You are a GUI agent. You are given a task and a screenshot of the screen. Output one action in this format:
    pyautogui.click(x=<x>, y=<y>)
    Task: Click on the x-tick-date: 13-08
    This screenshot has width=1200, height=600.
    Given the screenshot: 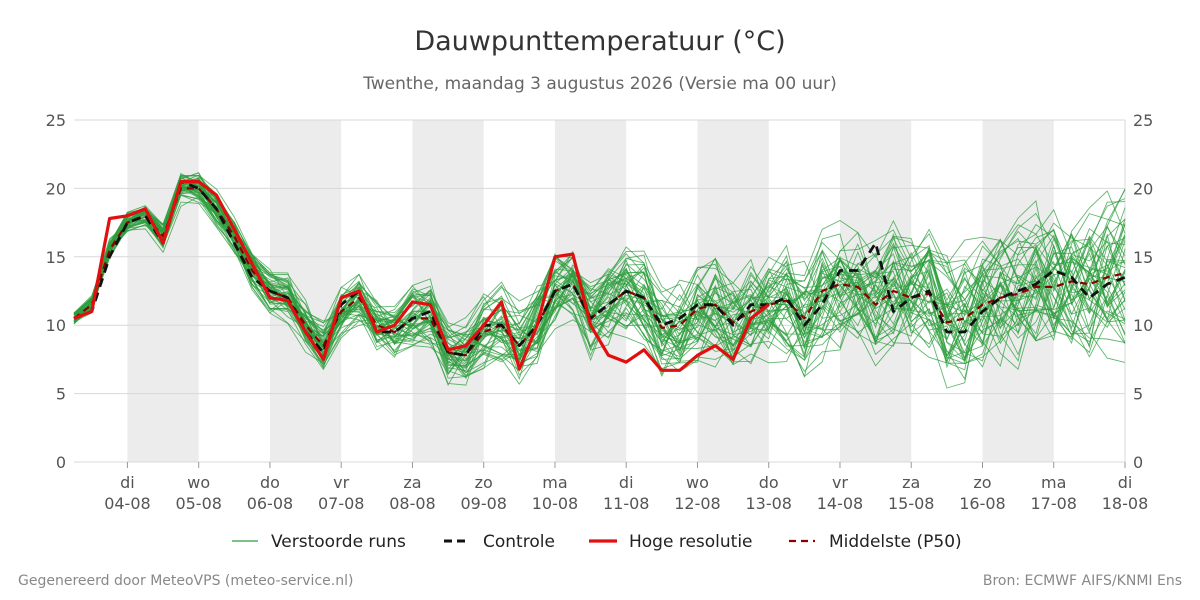 What is the action you would take?
    pyautogui.click(x=768, y=503)
    